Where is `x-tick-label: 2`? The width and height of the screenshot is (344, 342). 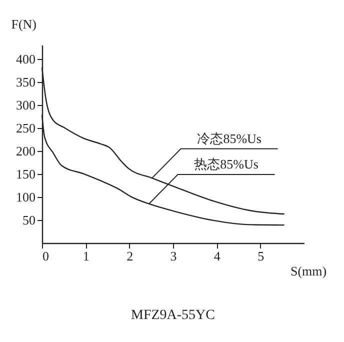 x-tick-label: 2 is located at coordinates (130, 256).